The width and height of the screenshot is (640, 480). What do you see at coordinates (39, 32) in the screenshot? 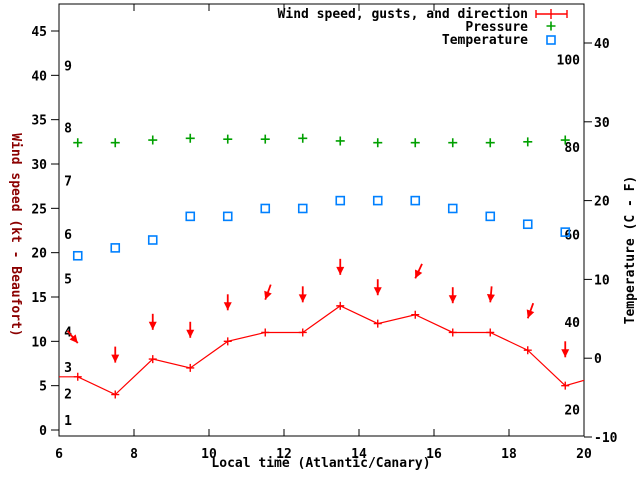
I see `left-tick-label: 45` at bounding box center [39, 32].